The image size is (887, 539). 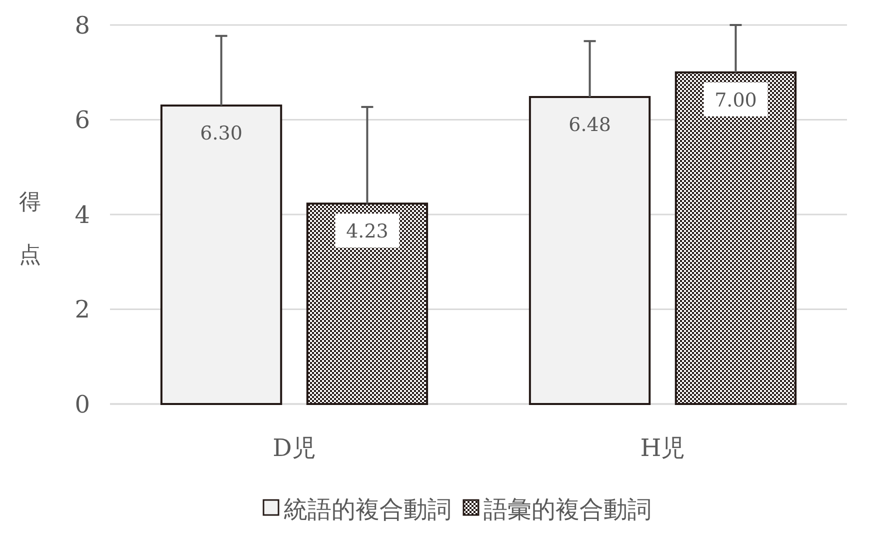 I want to click on y-tick-label: 0, so click(x=82, y=404).